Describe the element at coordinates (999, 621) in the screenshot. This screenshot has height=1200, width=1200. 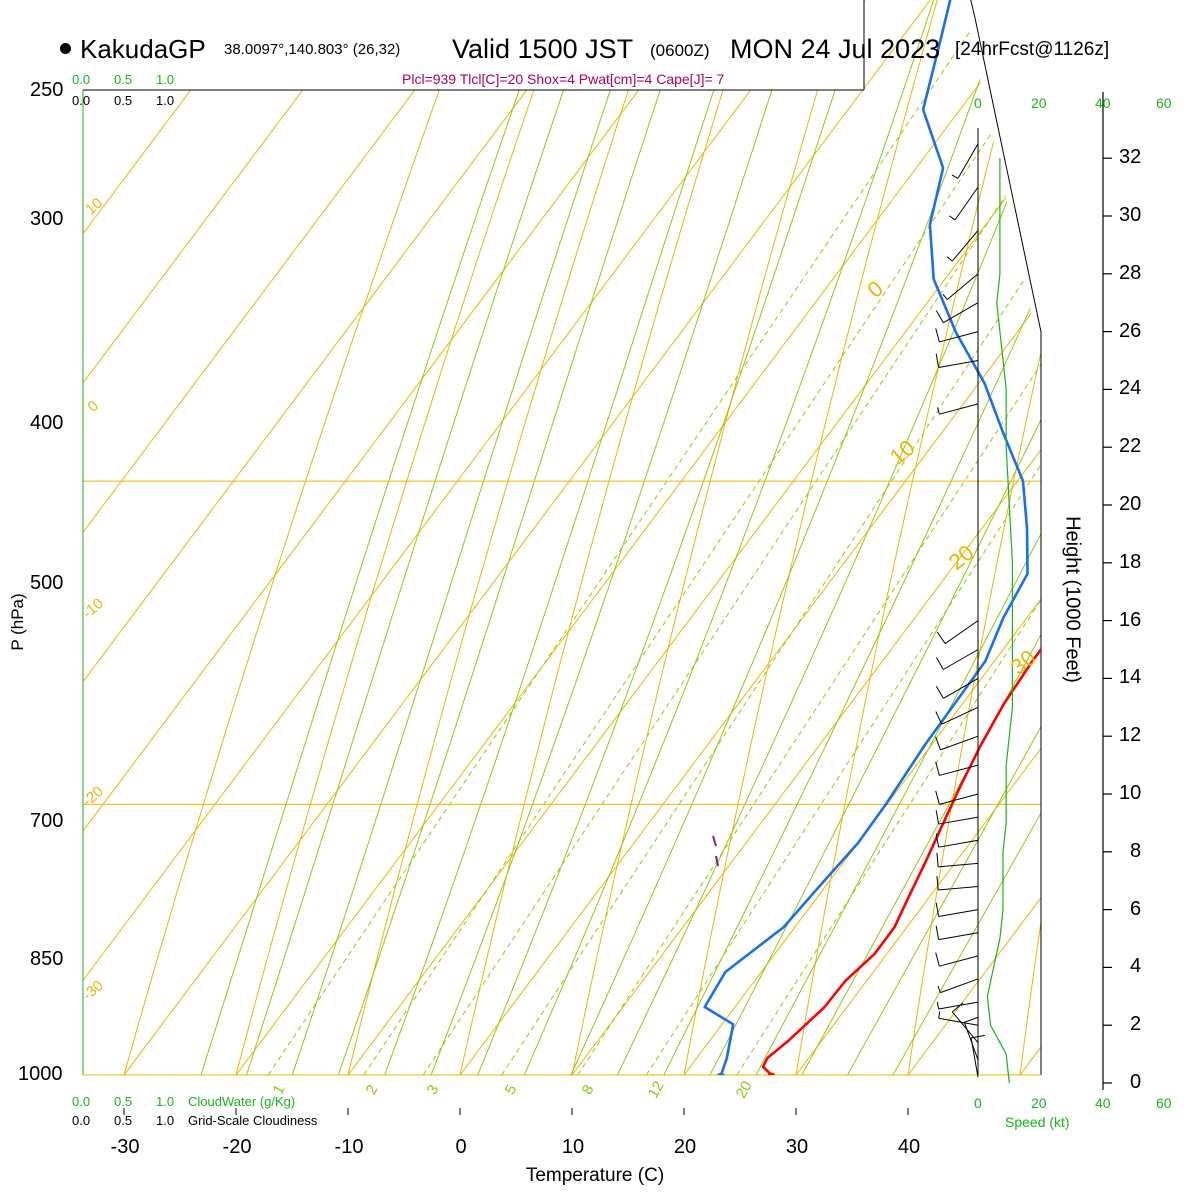
I see `wind-speed-profile` at that location.